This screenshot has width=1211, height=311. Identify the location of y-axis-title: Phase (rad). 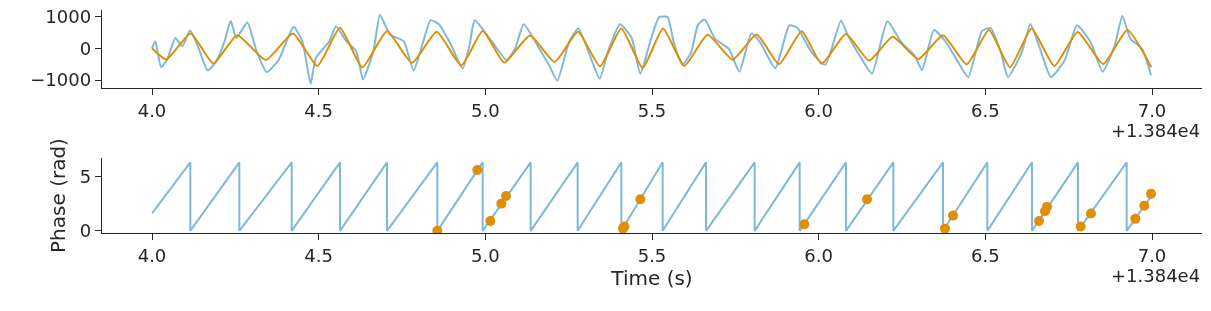
(58, 195).